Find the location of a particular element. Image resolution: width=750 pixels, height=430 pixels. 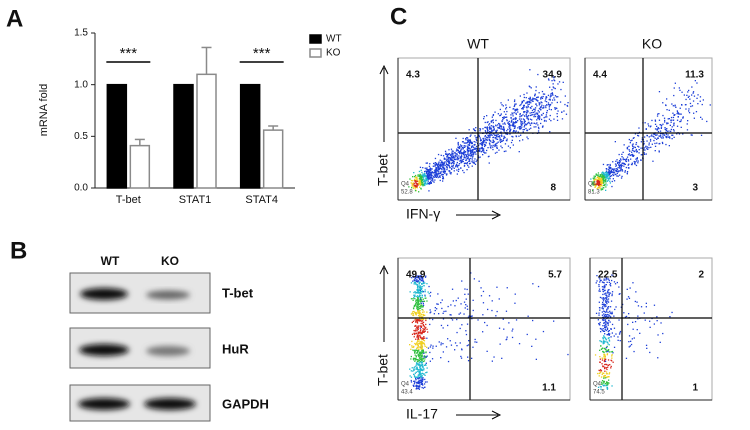

panel-label: B is located at coordinates (18, 250).